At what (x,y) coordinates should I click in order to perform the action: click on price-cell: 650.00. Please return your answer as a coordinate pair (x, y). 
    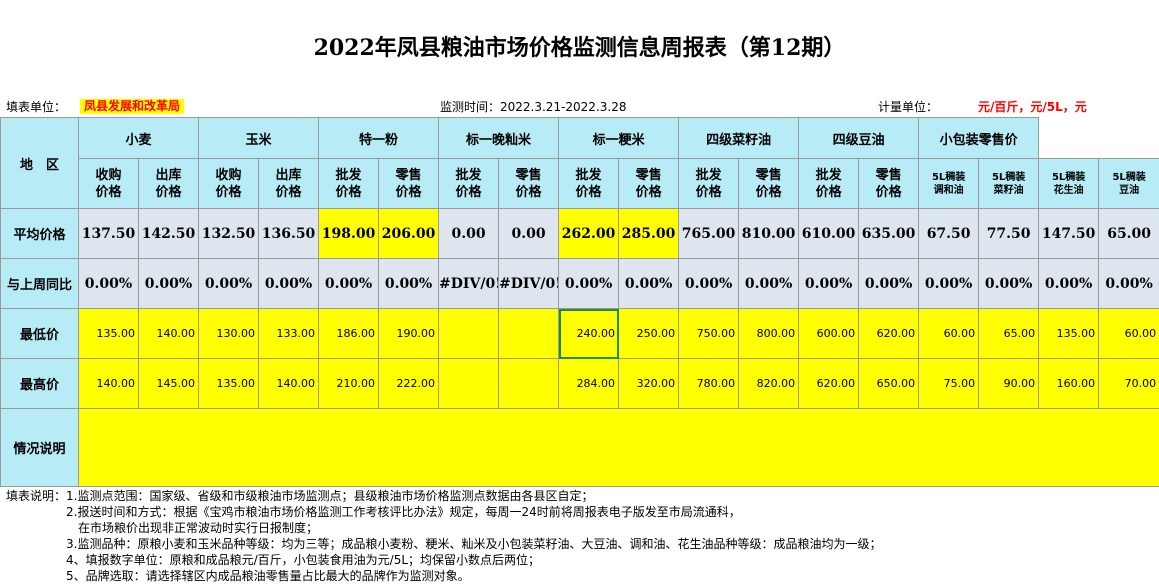
    Looking at the image, I should click on (889, 383).